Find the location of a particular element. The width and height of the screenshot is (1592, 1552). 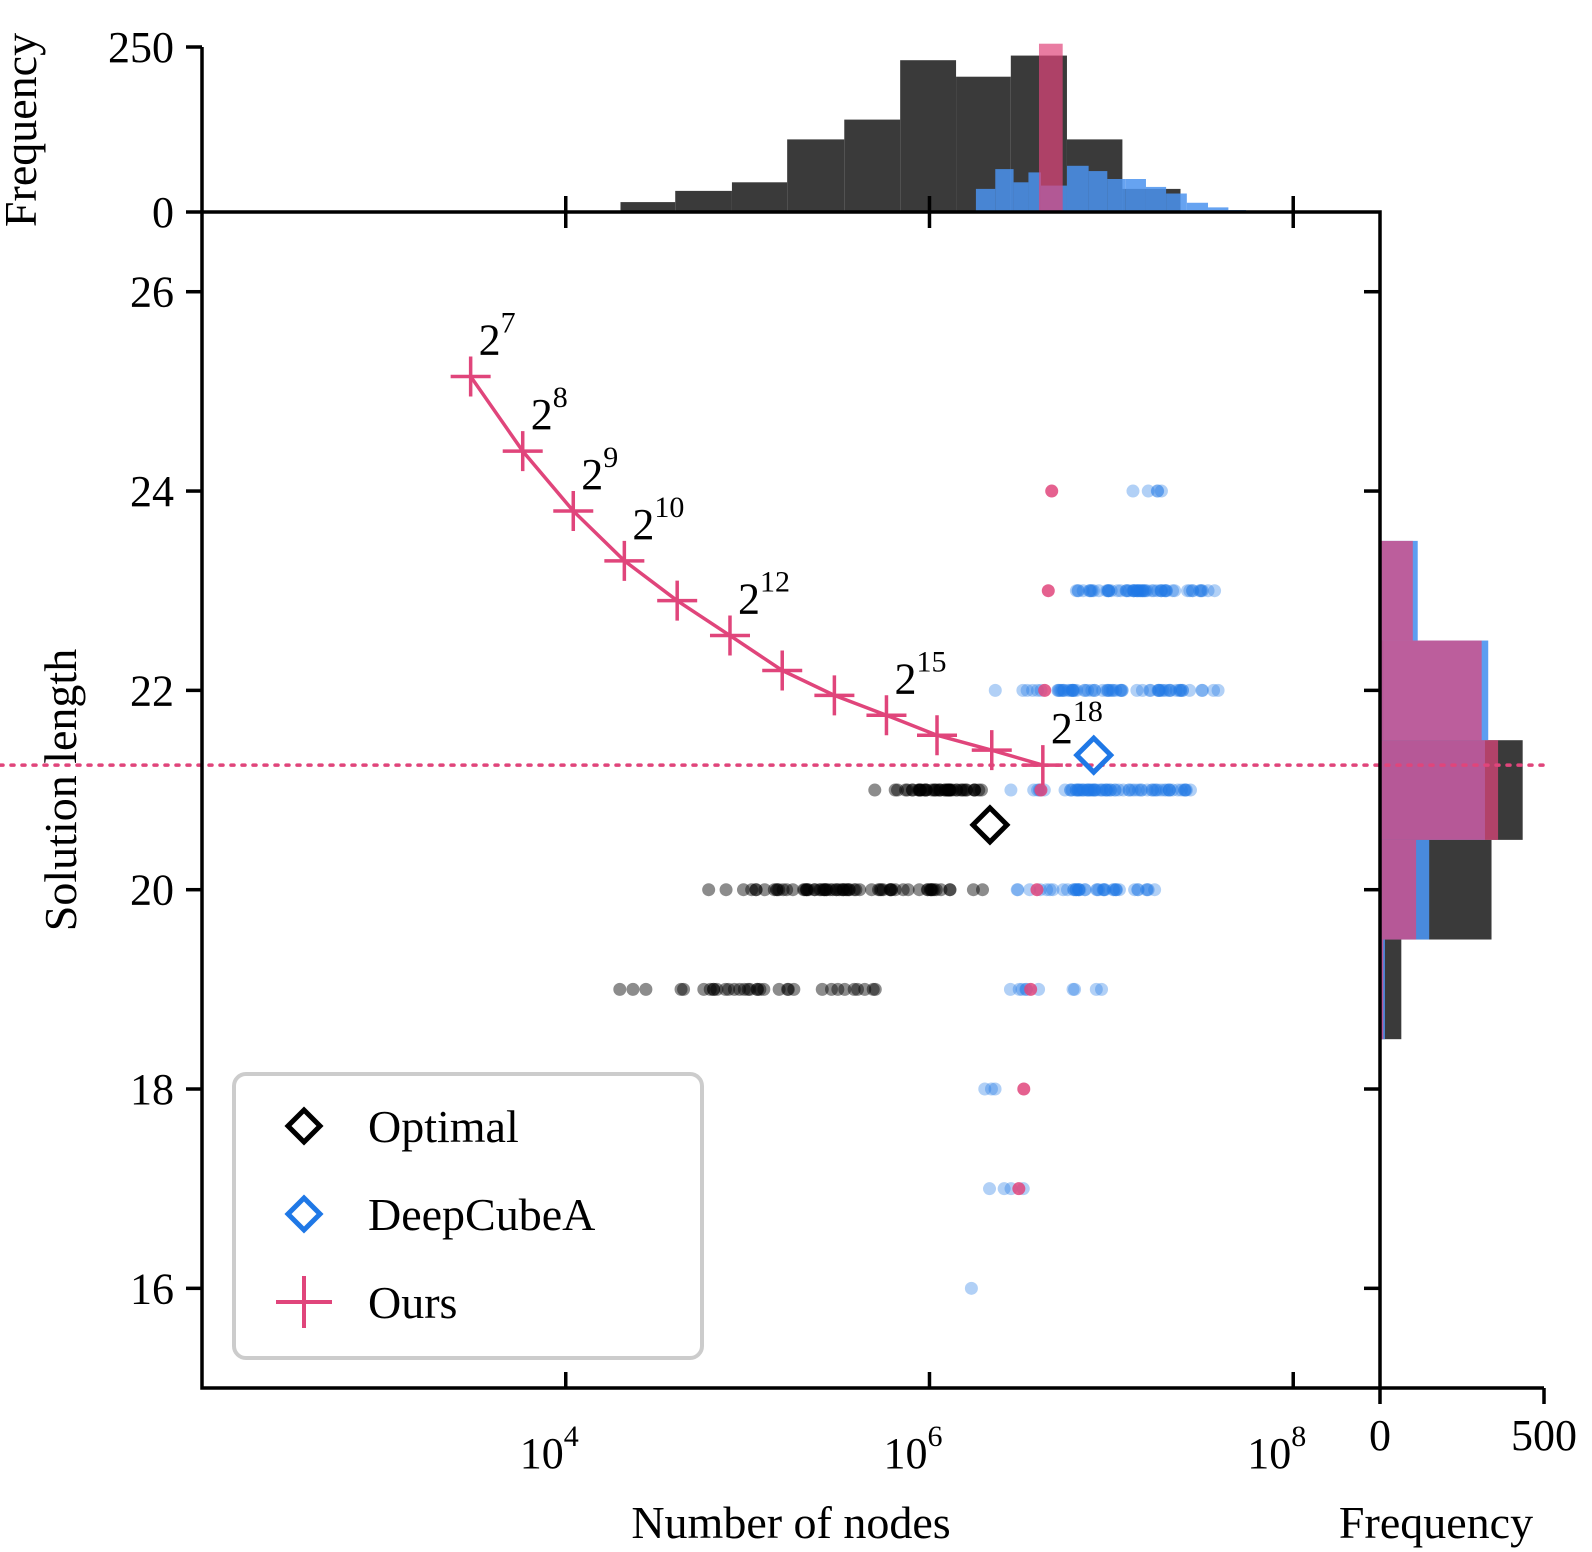

legend-deepcubea-label: DeepCubeA is located at coordinates (481, 1214).